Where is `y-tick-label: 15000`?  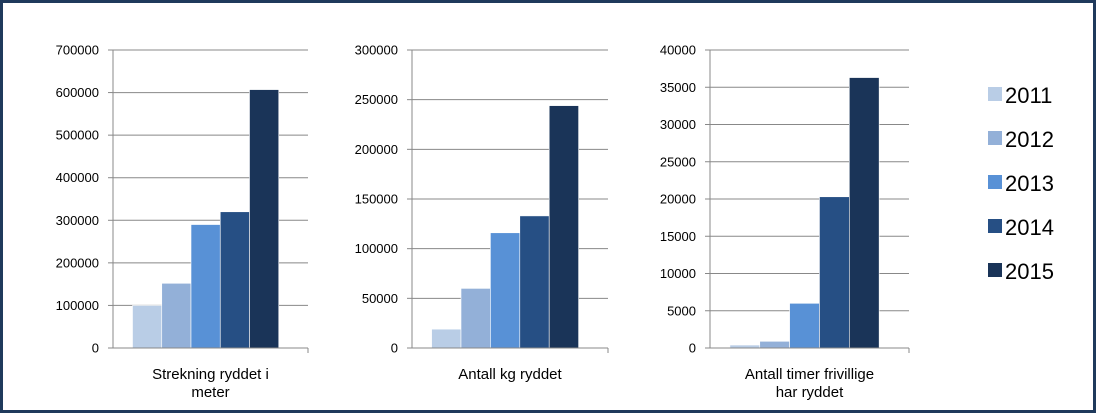
y-tick-label: 15000 is located at coordinates (678, 236).